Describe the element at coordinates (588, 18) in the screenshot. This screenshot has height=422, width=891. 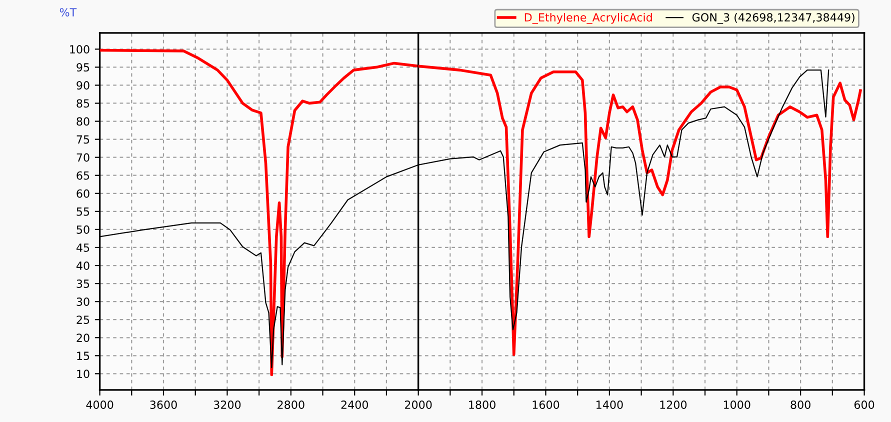
I see `legend-label: D_Ethylene_AcrylicAcid` at that location.